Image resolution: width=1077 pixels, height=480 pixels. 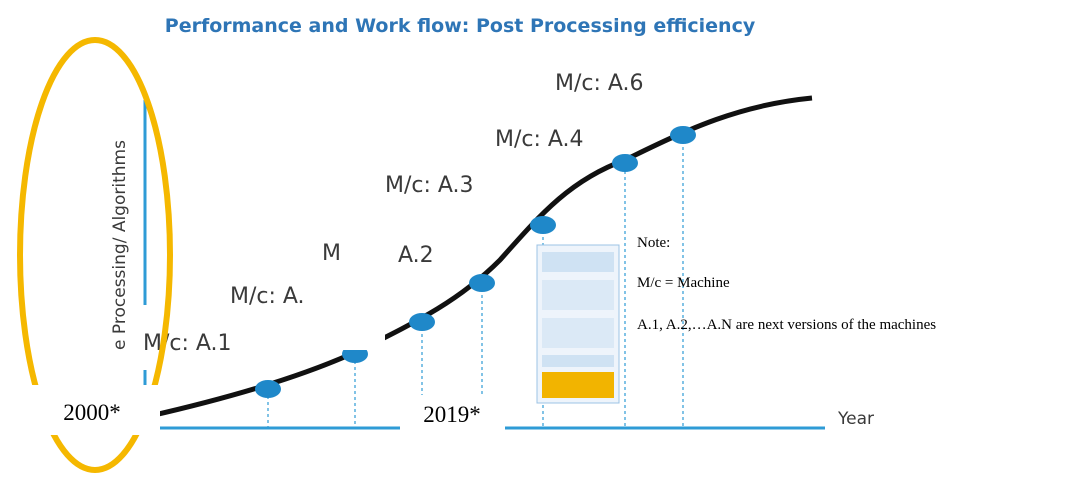 I want to click on note-line: M/c = Machine, so click(x=683, y=283).